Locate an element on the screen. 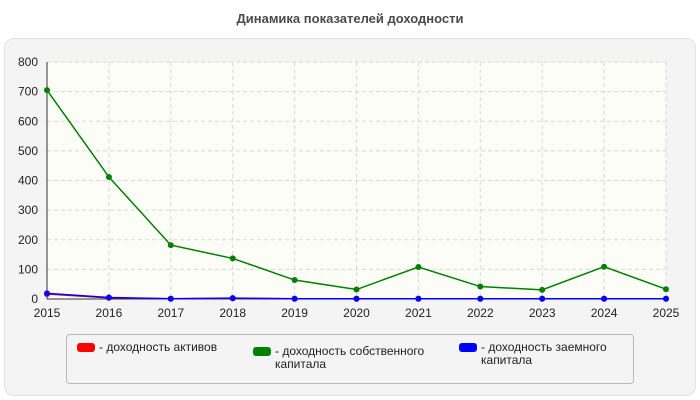 This screenshot has width=700, height=400. x-tick-label: 2016 is located at coordinates (109, 313).